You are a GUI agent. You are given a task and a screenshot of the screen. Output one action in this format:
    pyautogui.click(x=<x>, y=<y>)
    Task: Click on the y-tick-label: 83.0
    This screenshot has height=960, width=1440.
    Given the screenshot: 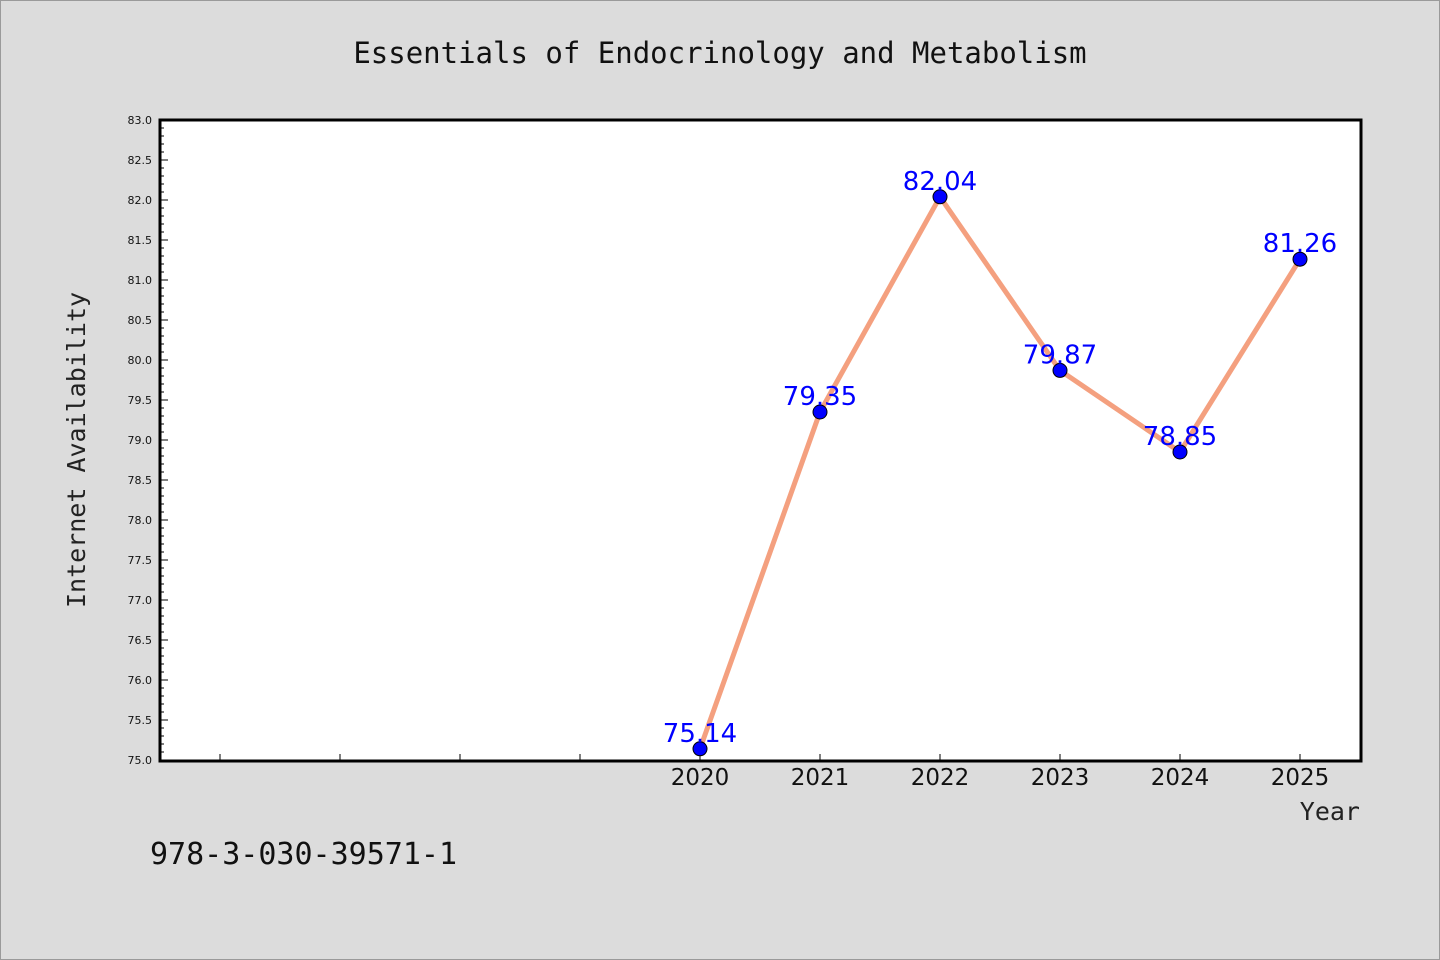 What is the action you would take?
    pyautogui.click(x=140, y=120)
    